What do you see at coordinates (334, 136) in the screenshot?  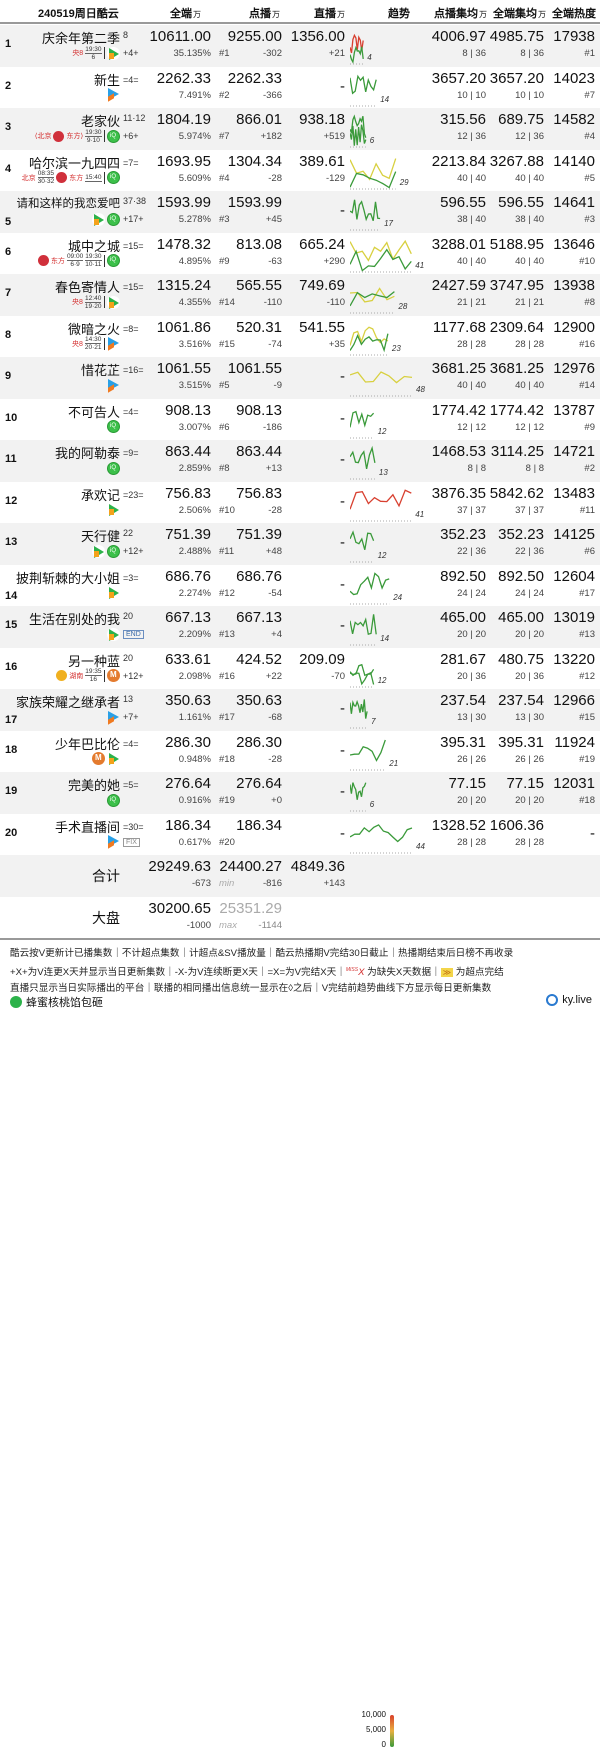 I see `live-delta: +519` at bounding box center [334, 136].